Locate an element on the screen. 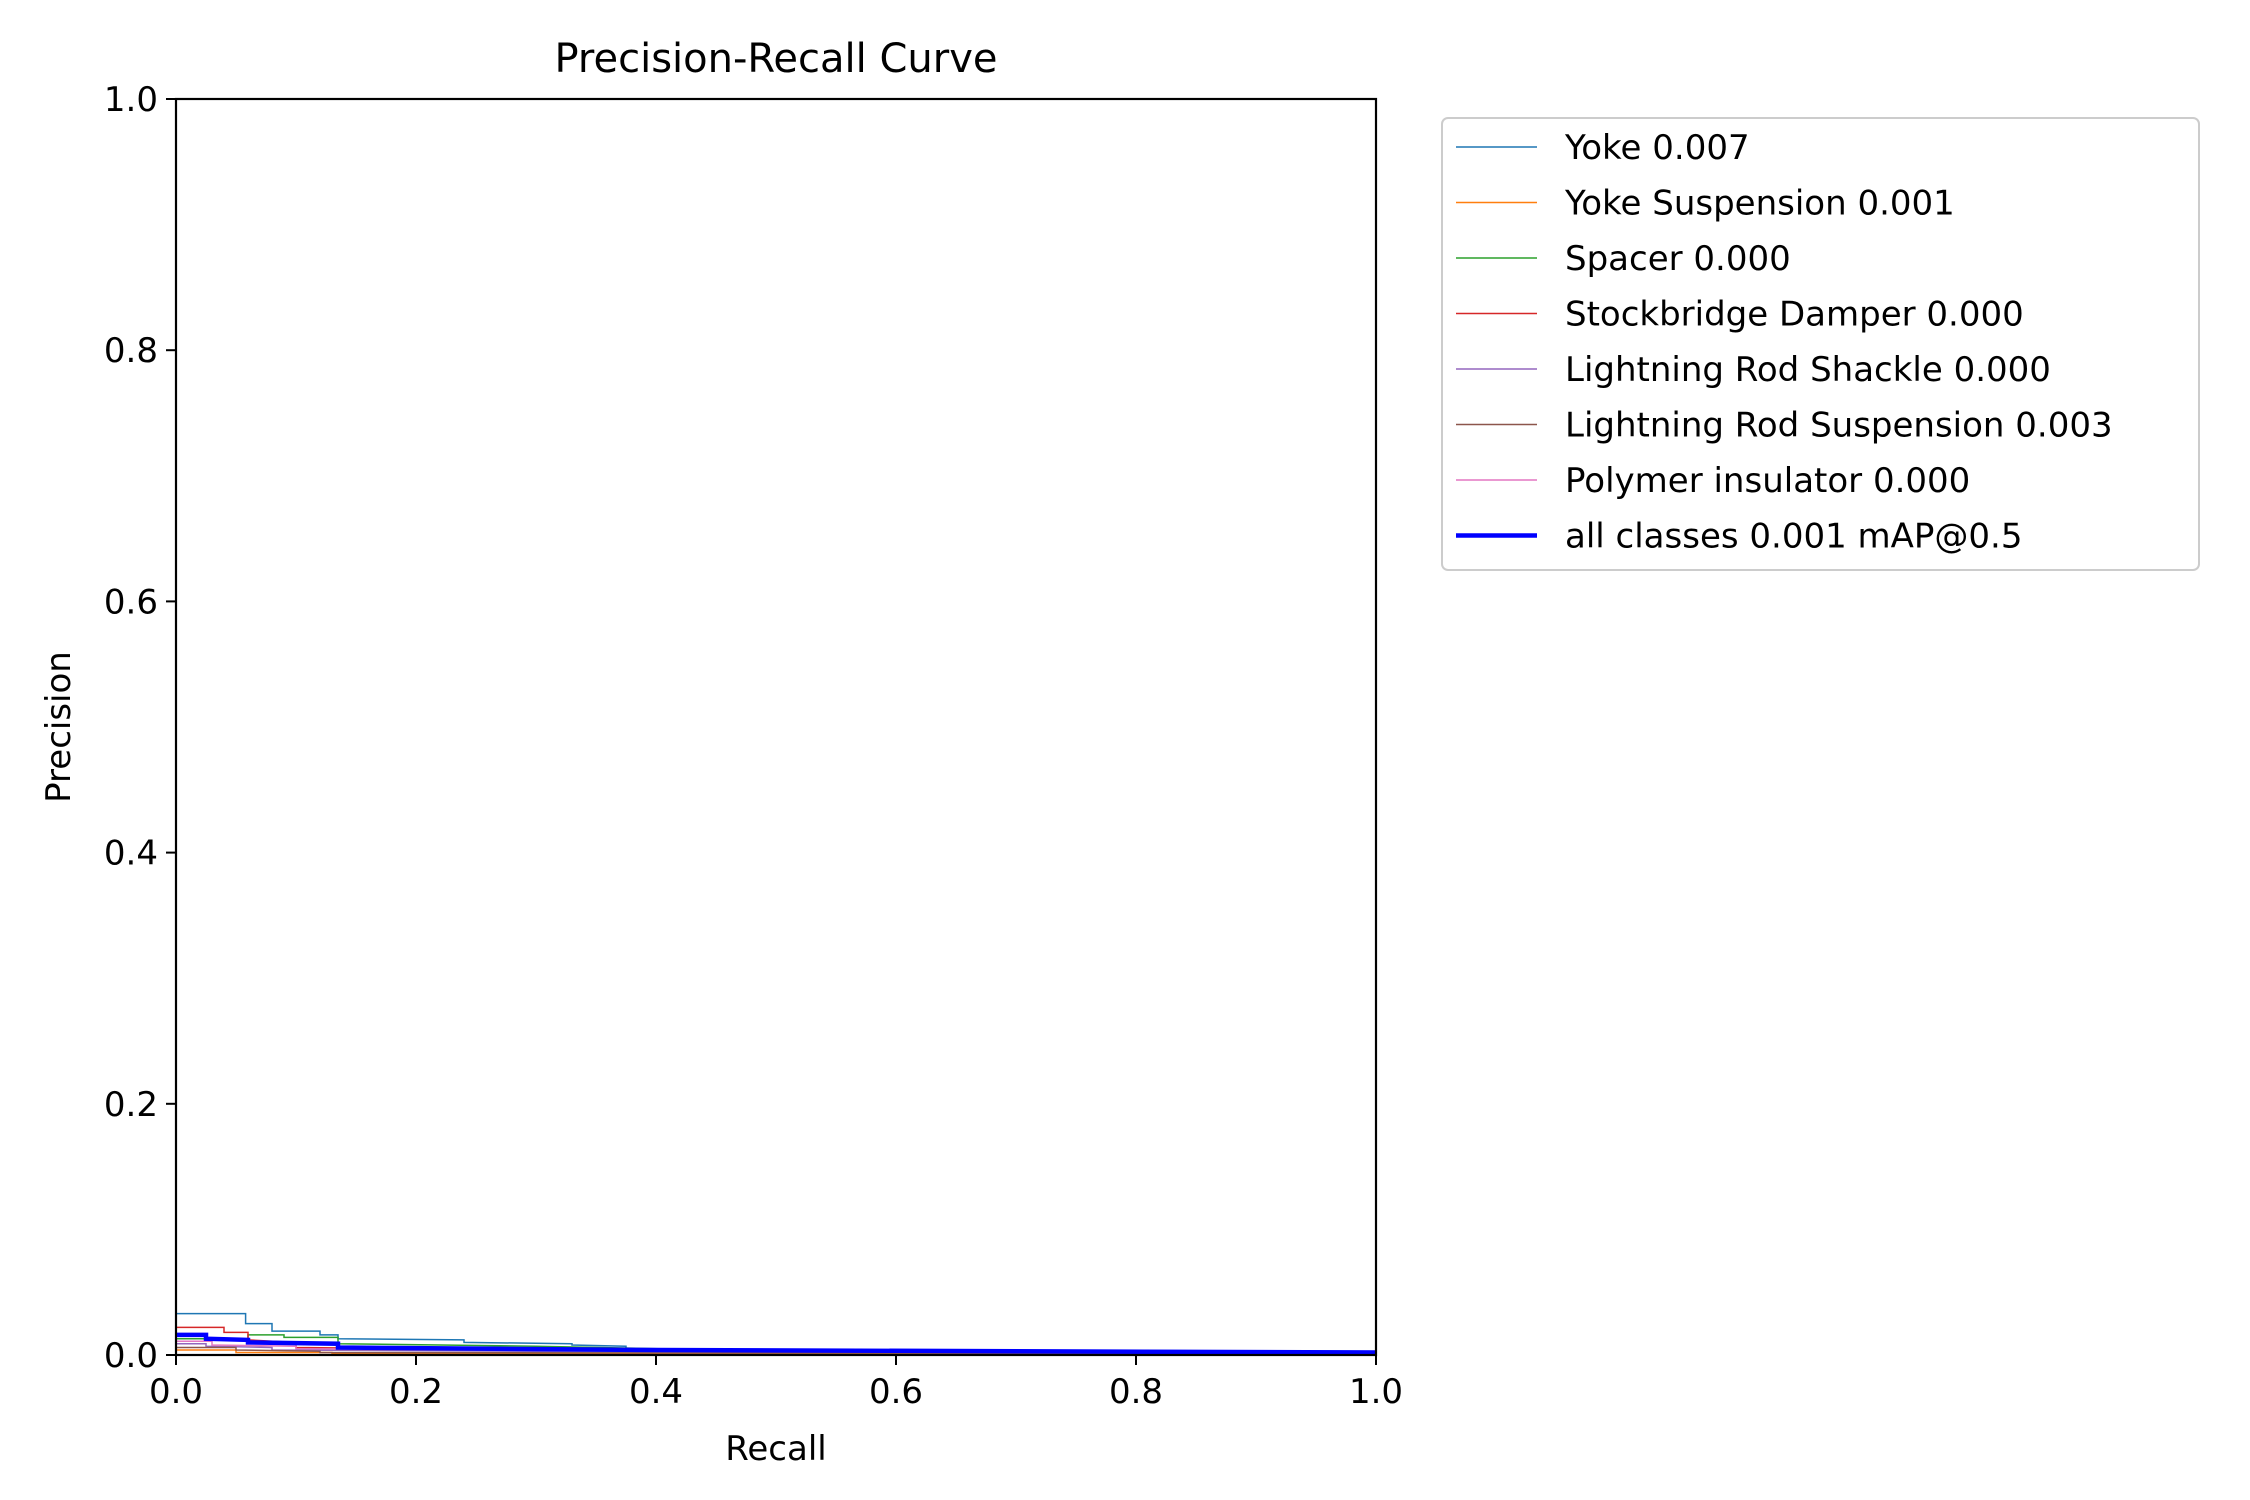 The height and width of the screenshot is (1500, 2250). y-tick-label: 0.6 is located at coordinates (131, 602).